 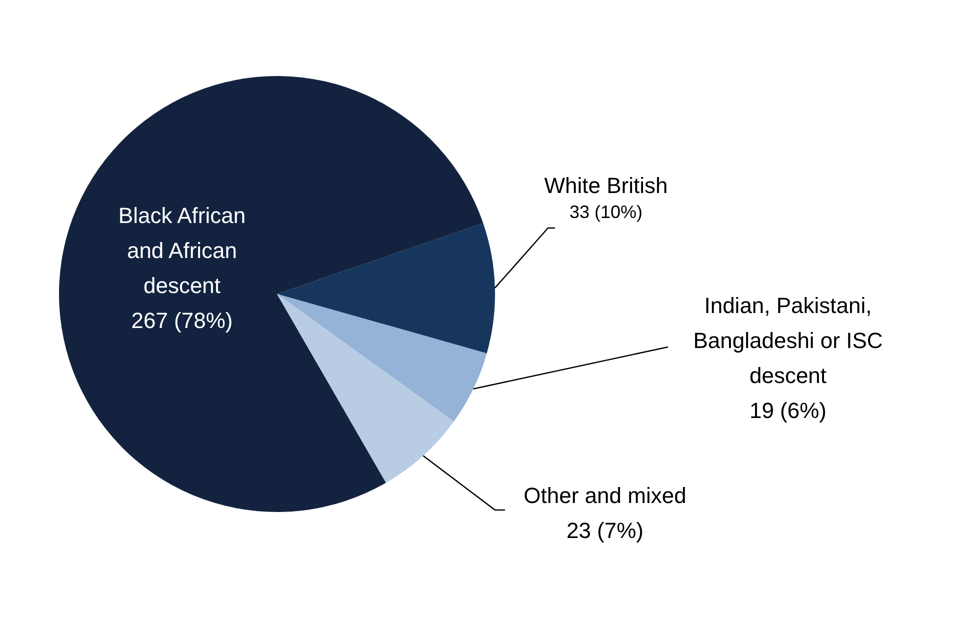 What do you see at coordinates (606, 185) in the screenshot?
I see `slice-label: White British` at bounding box center [606, 185].